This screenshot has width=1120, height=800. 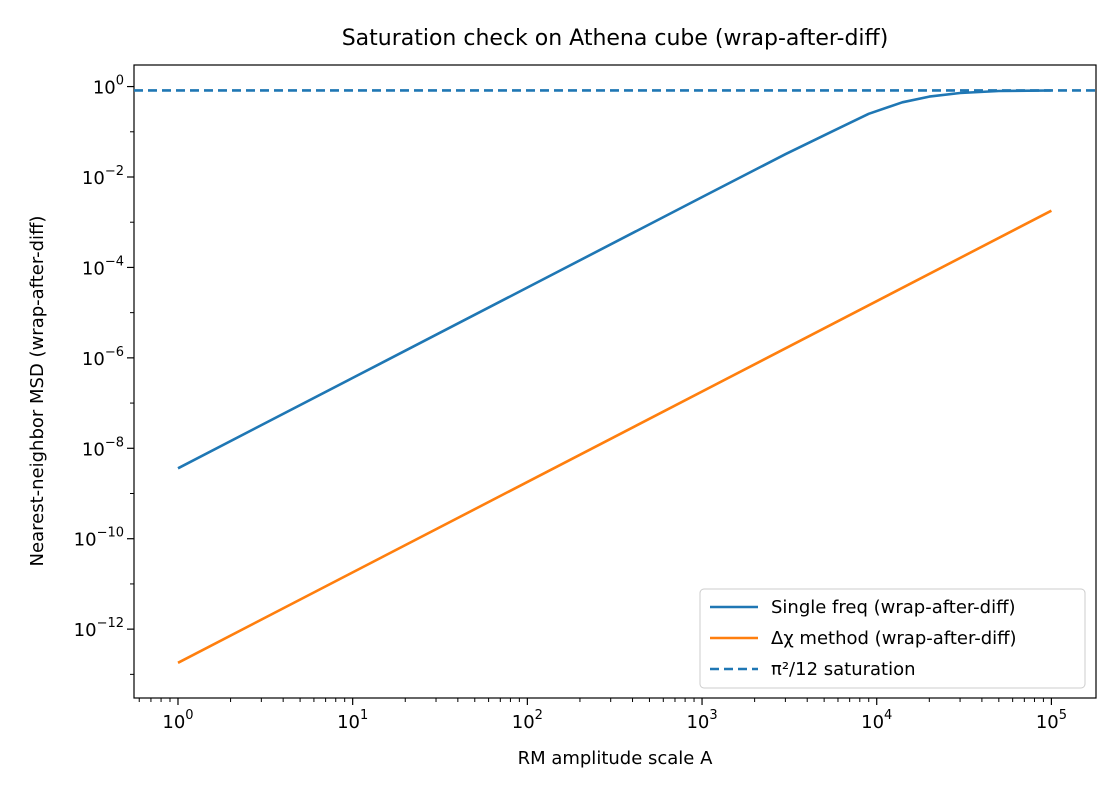 What do you see at coordinates (103, 266) in the screenshot?
I see `y-tick-label: 10⁻⁴` at bounding box center [103, 266].